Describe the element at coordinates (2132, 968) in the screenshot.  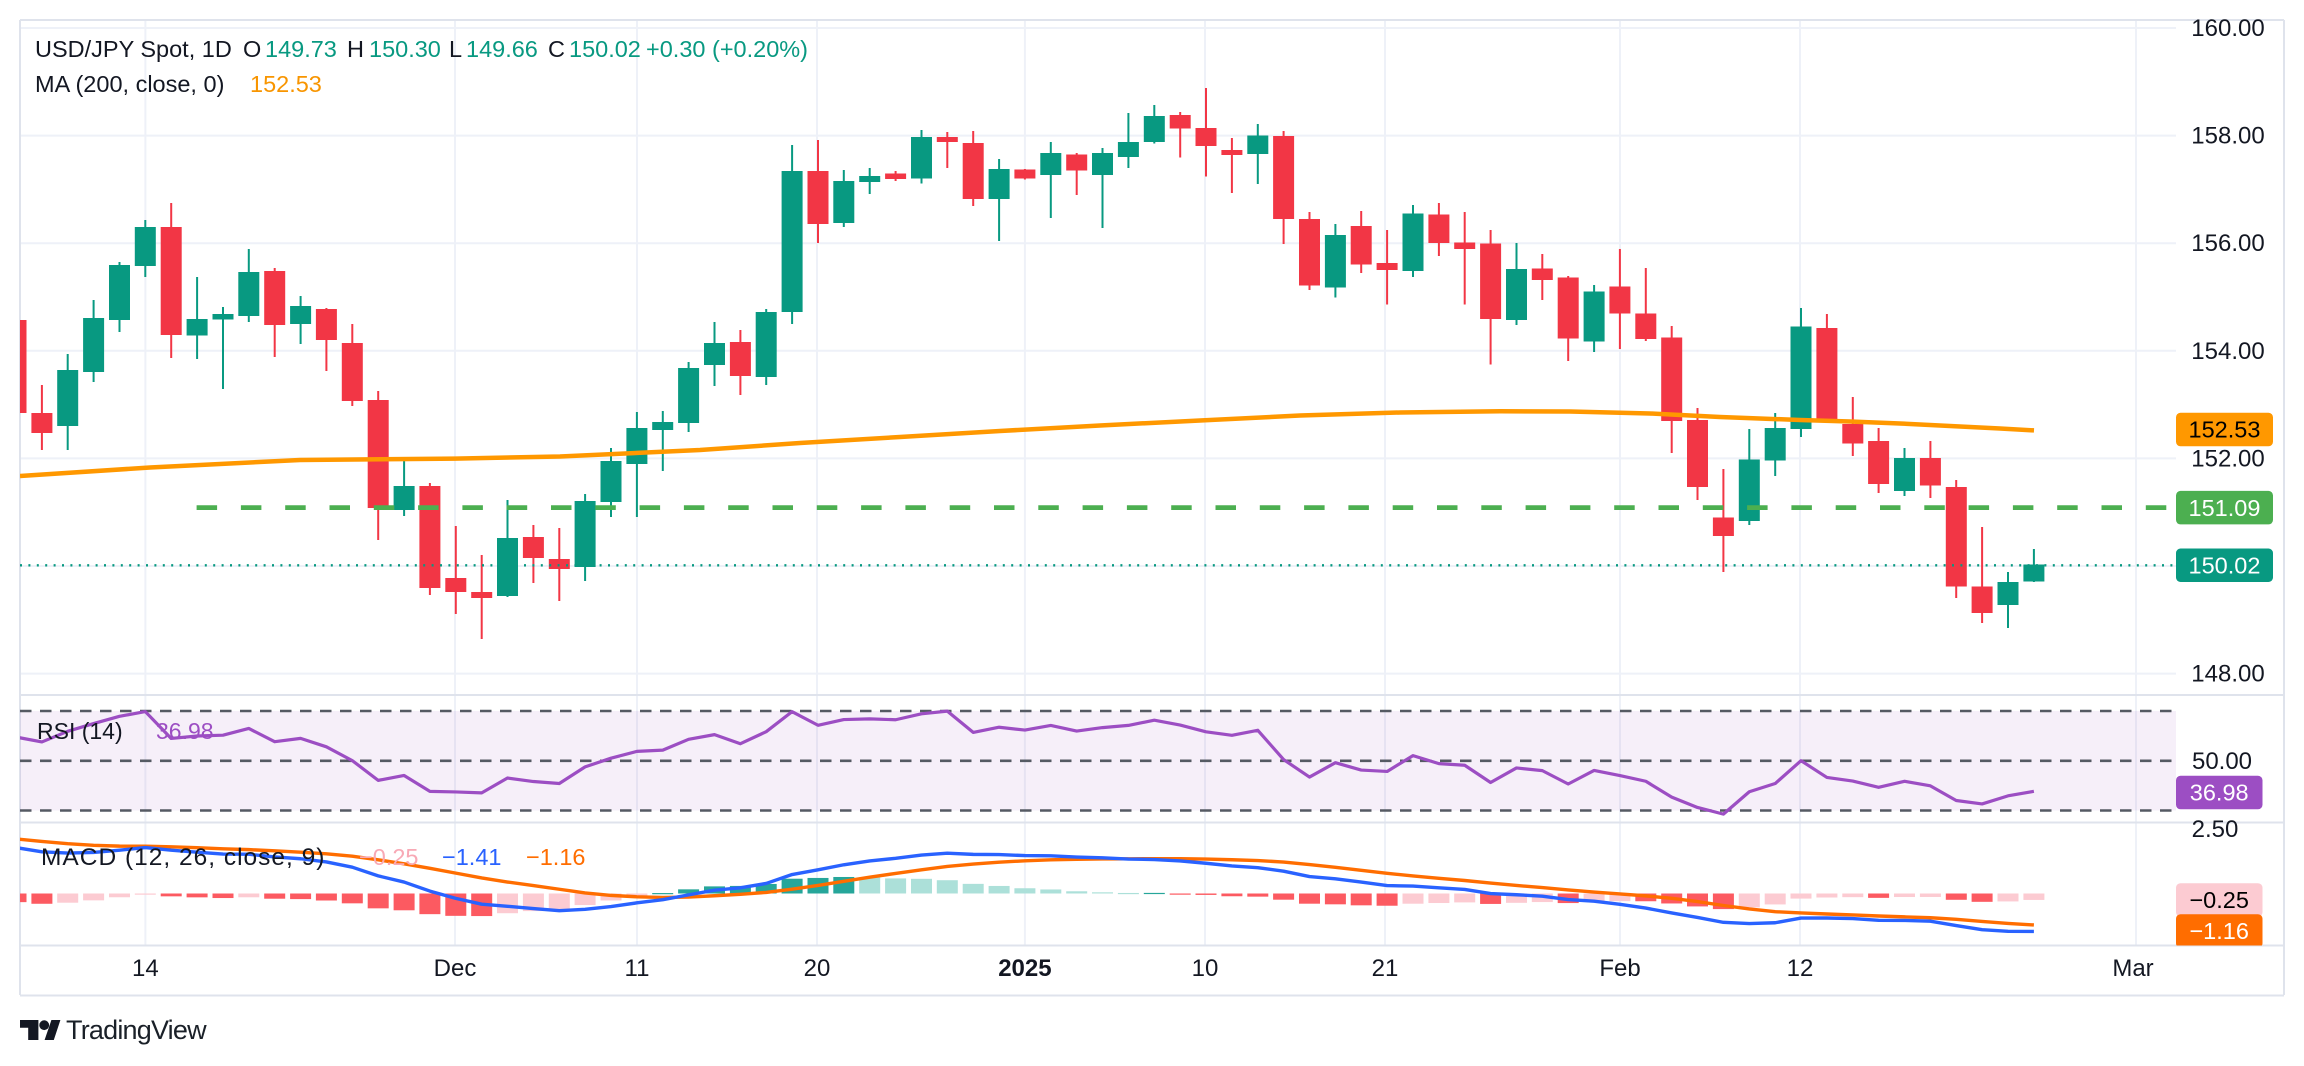
I see `svg-text: Mar` at that location.